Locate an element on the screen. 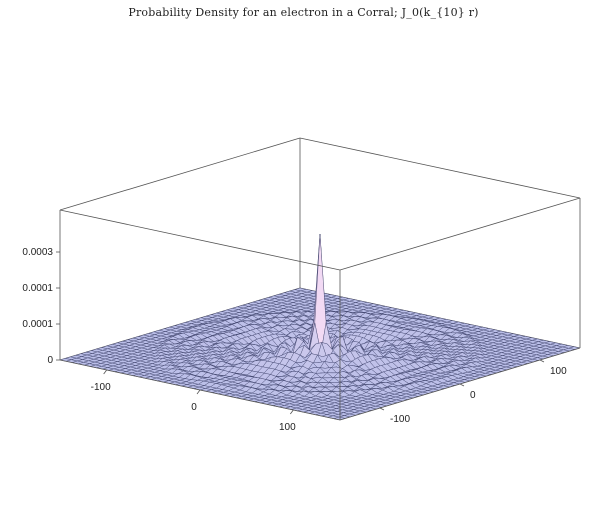  y-tick-label: -100 is located at coordinates (400, 419).